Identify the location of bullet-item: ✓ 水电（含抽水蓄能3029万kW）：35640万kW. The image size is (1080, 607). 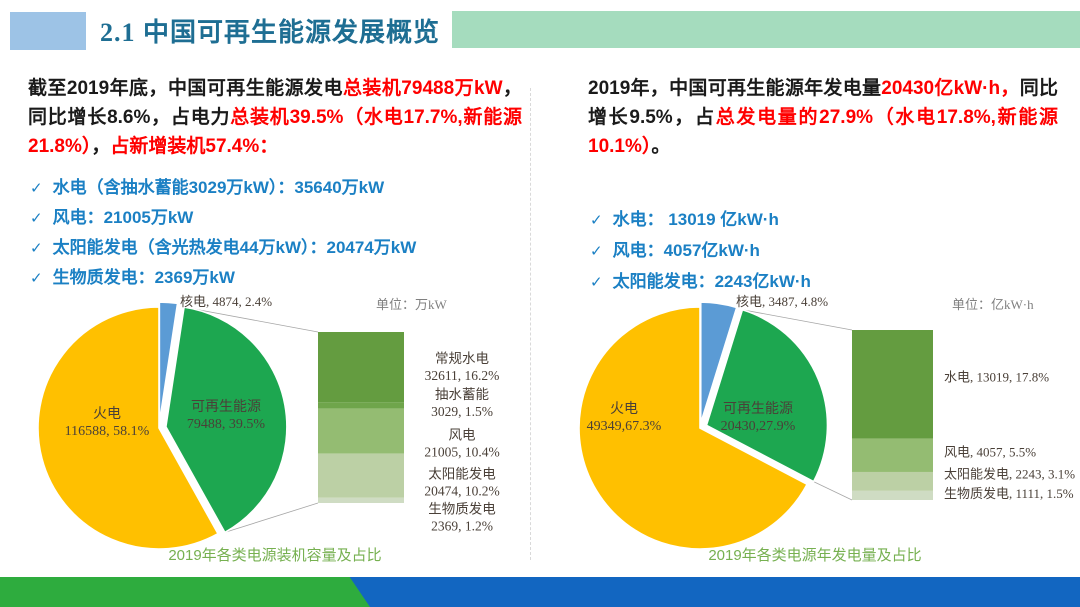
(276, 188).